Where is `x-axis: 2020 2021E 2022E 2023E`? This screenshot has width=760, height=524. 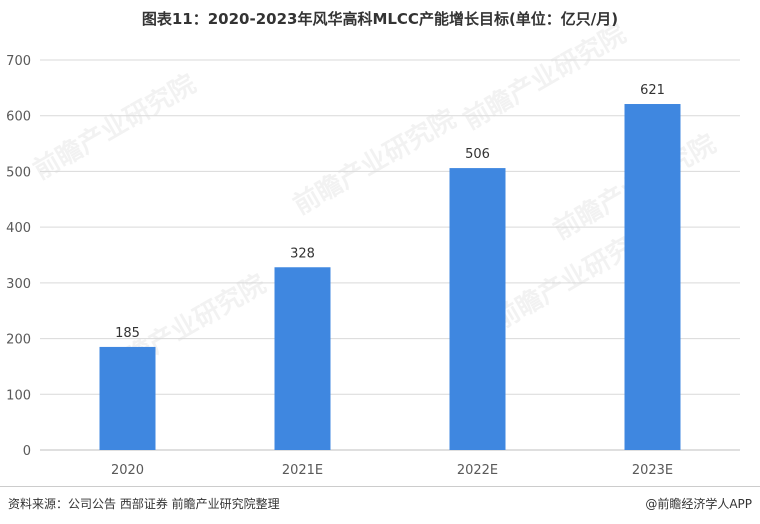 x-axis: 2020 2021E 2022E 2023E is located at coordinates (392, 470).